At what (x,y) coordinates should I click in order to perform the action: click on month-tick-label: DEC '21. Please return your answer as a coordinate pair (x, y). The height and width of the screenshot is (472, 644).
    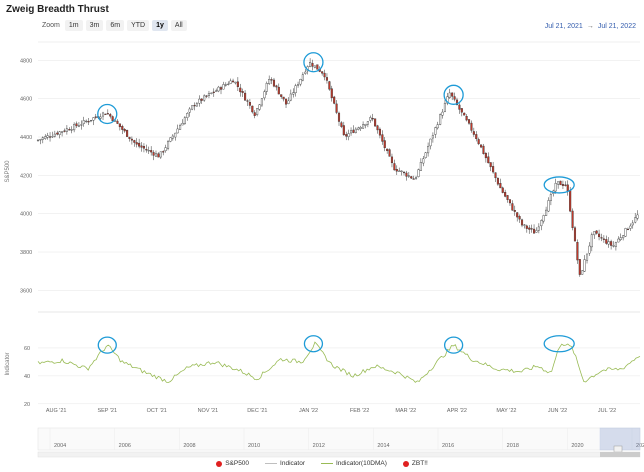
    Looking at the image, I should click on (257, 411).